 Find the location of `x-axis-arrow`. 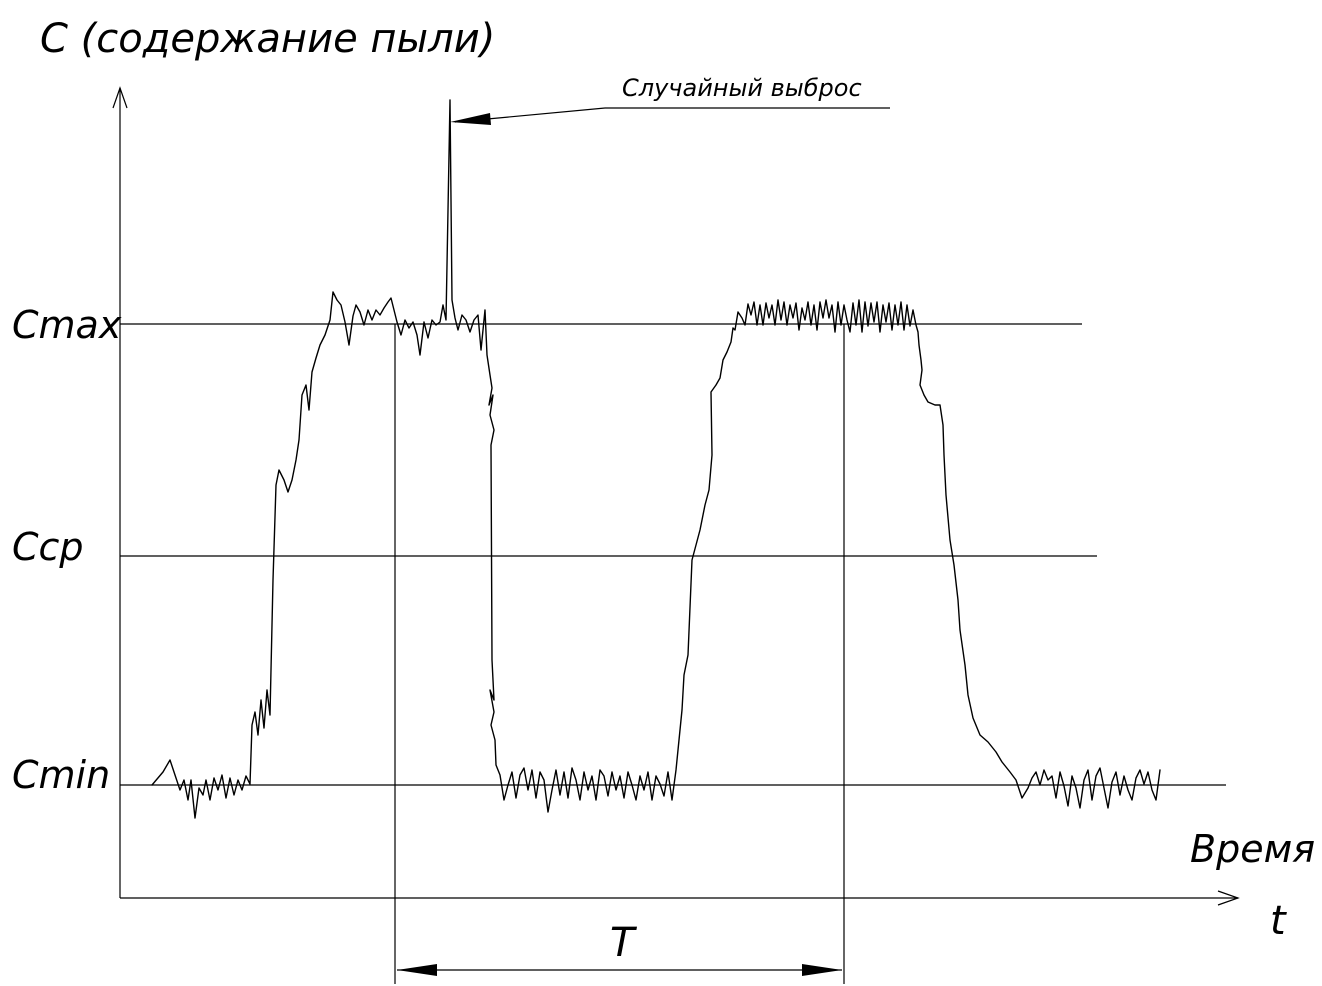

x-axis-arrow is located at coordinates (1228, 898).